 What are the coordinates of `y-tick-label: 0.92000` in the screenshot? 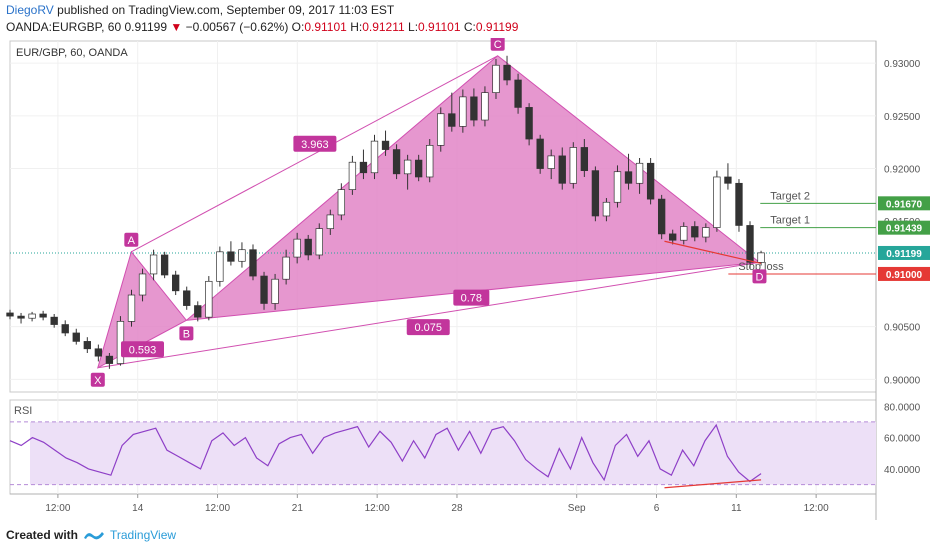 It's located at (902, 170).